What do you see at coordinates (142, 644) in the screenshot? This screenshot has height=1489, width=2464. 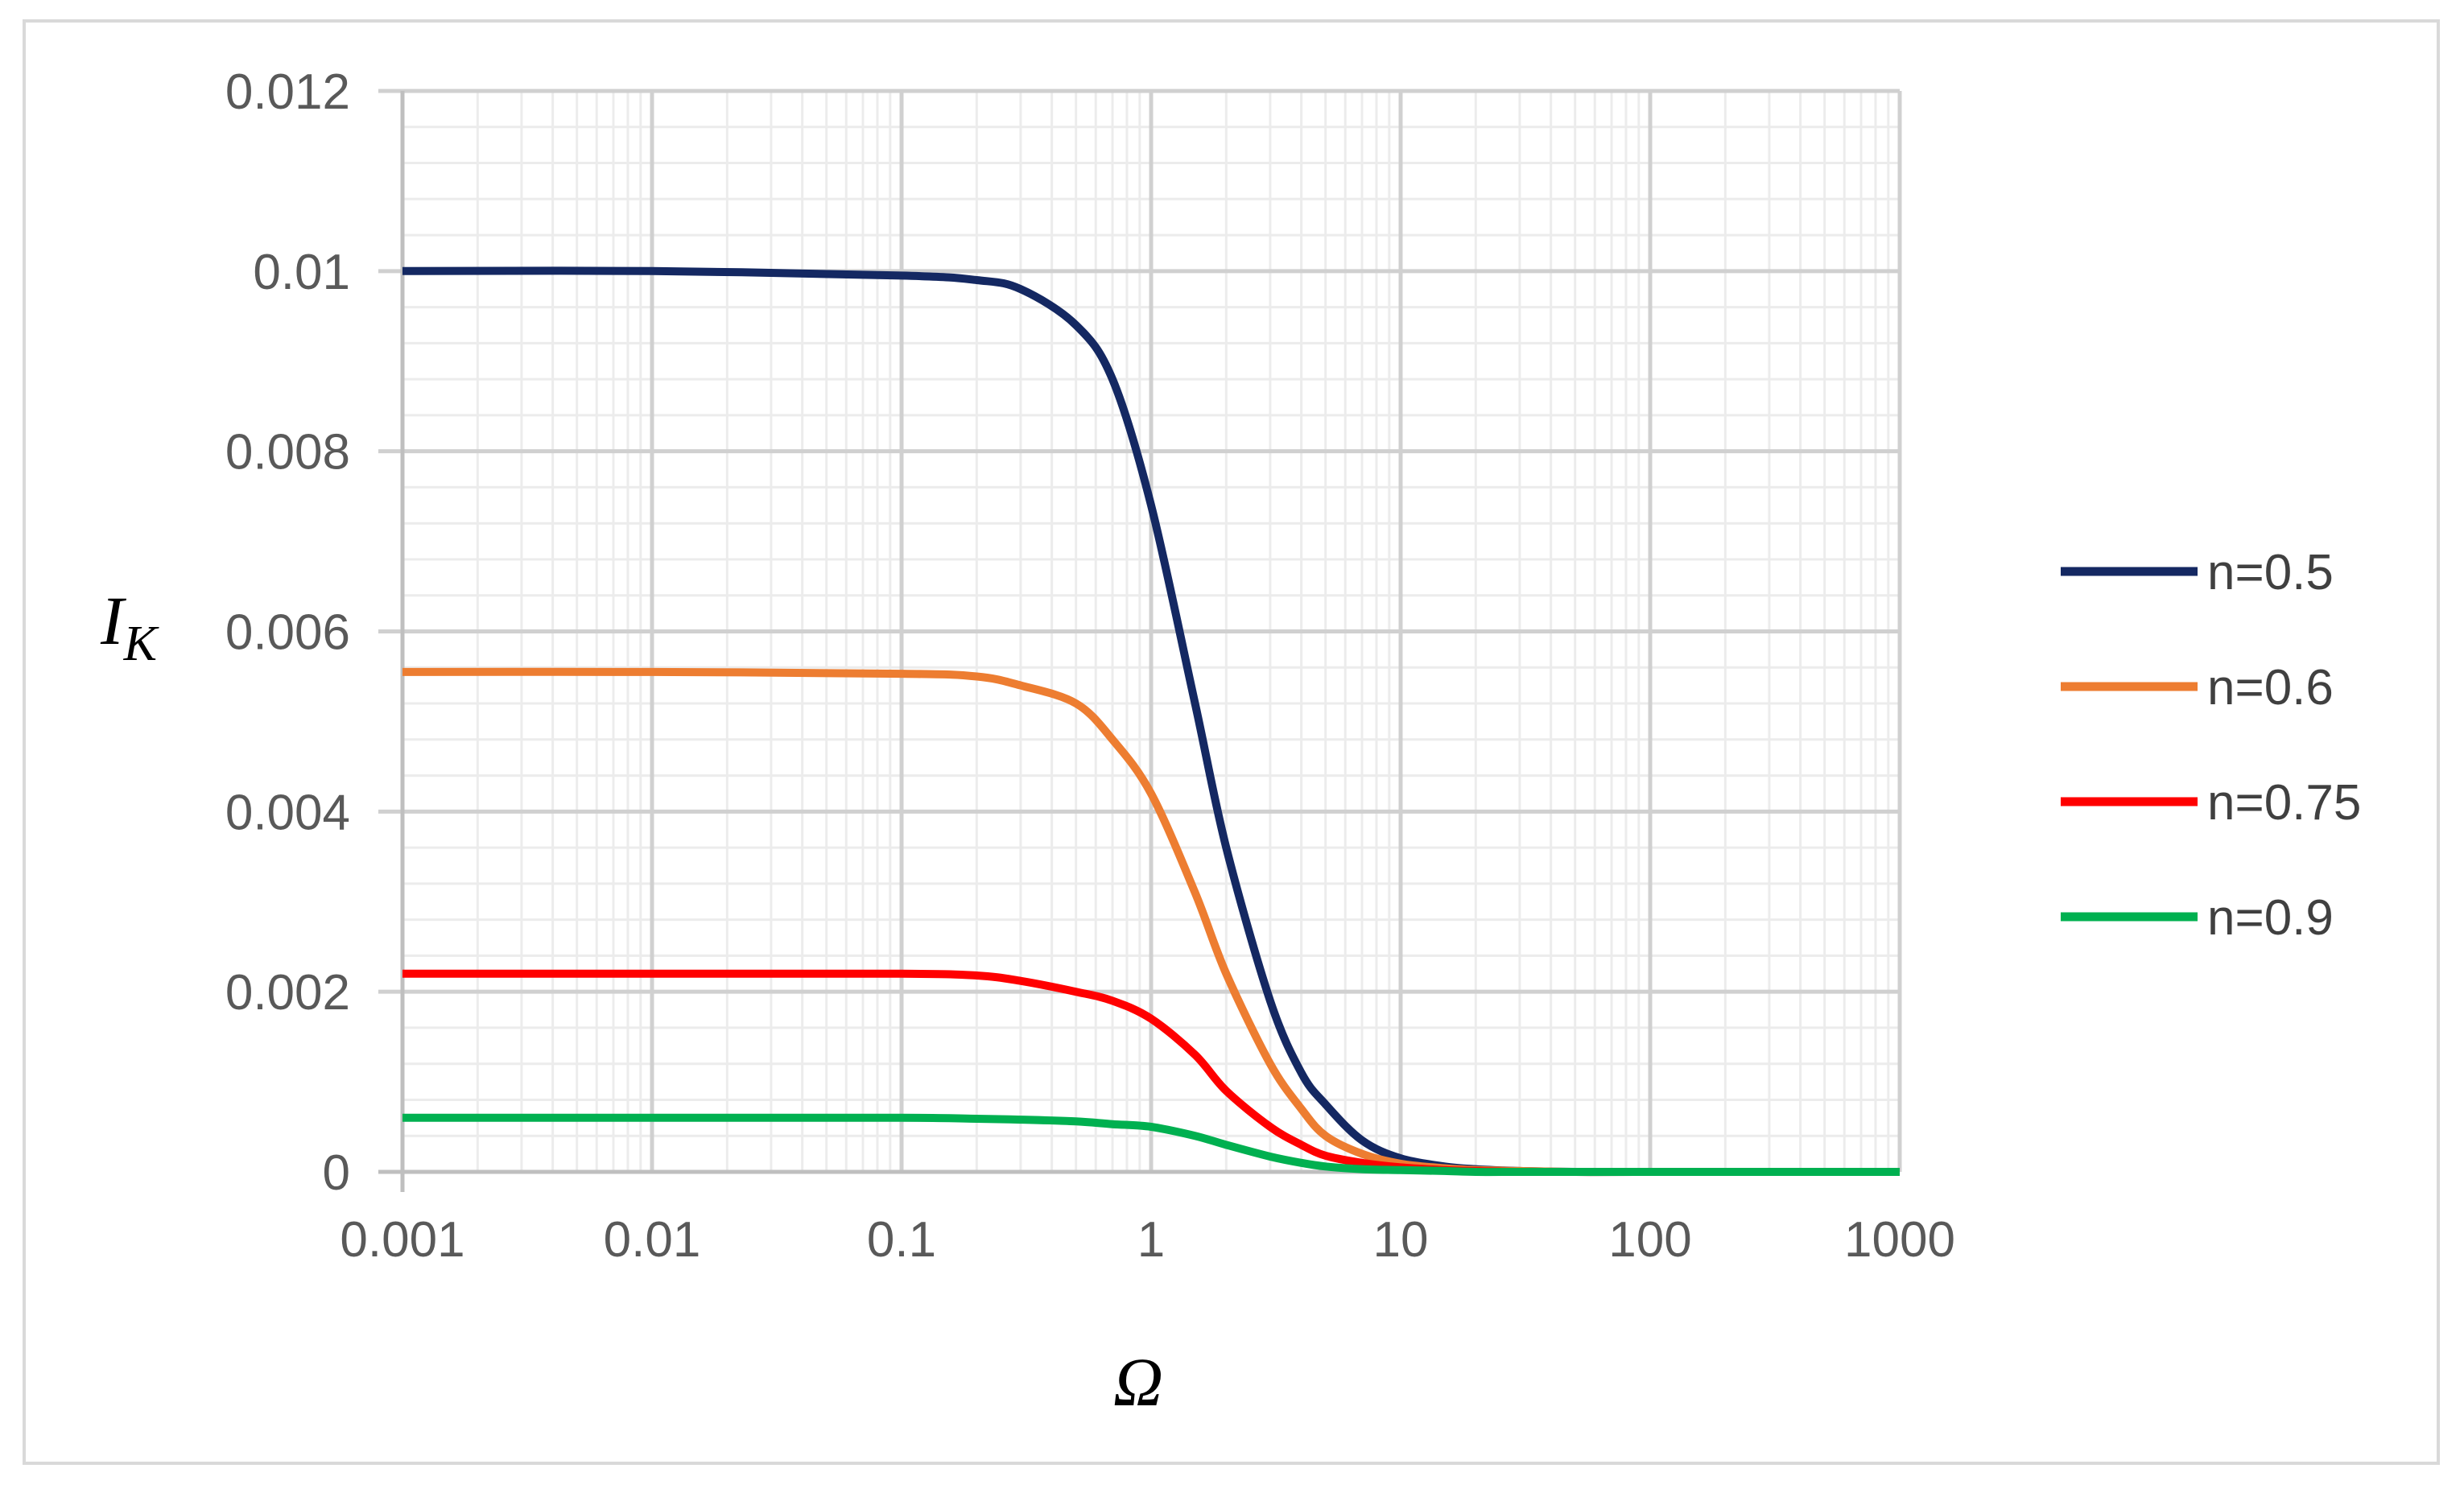 I see `y-axis-title-subscript: K` at bounding box center [142, 644].